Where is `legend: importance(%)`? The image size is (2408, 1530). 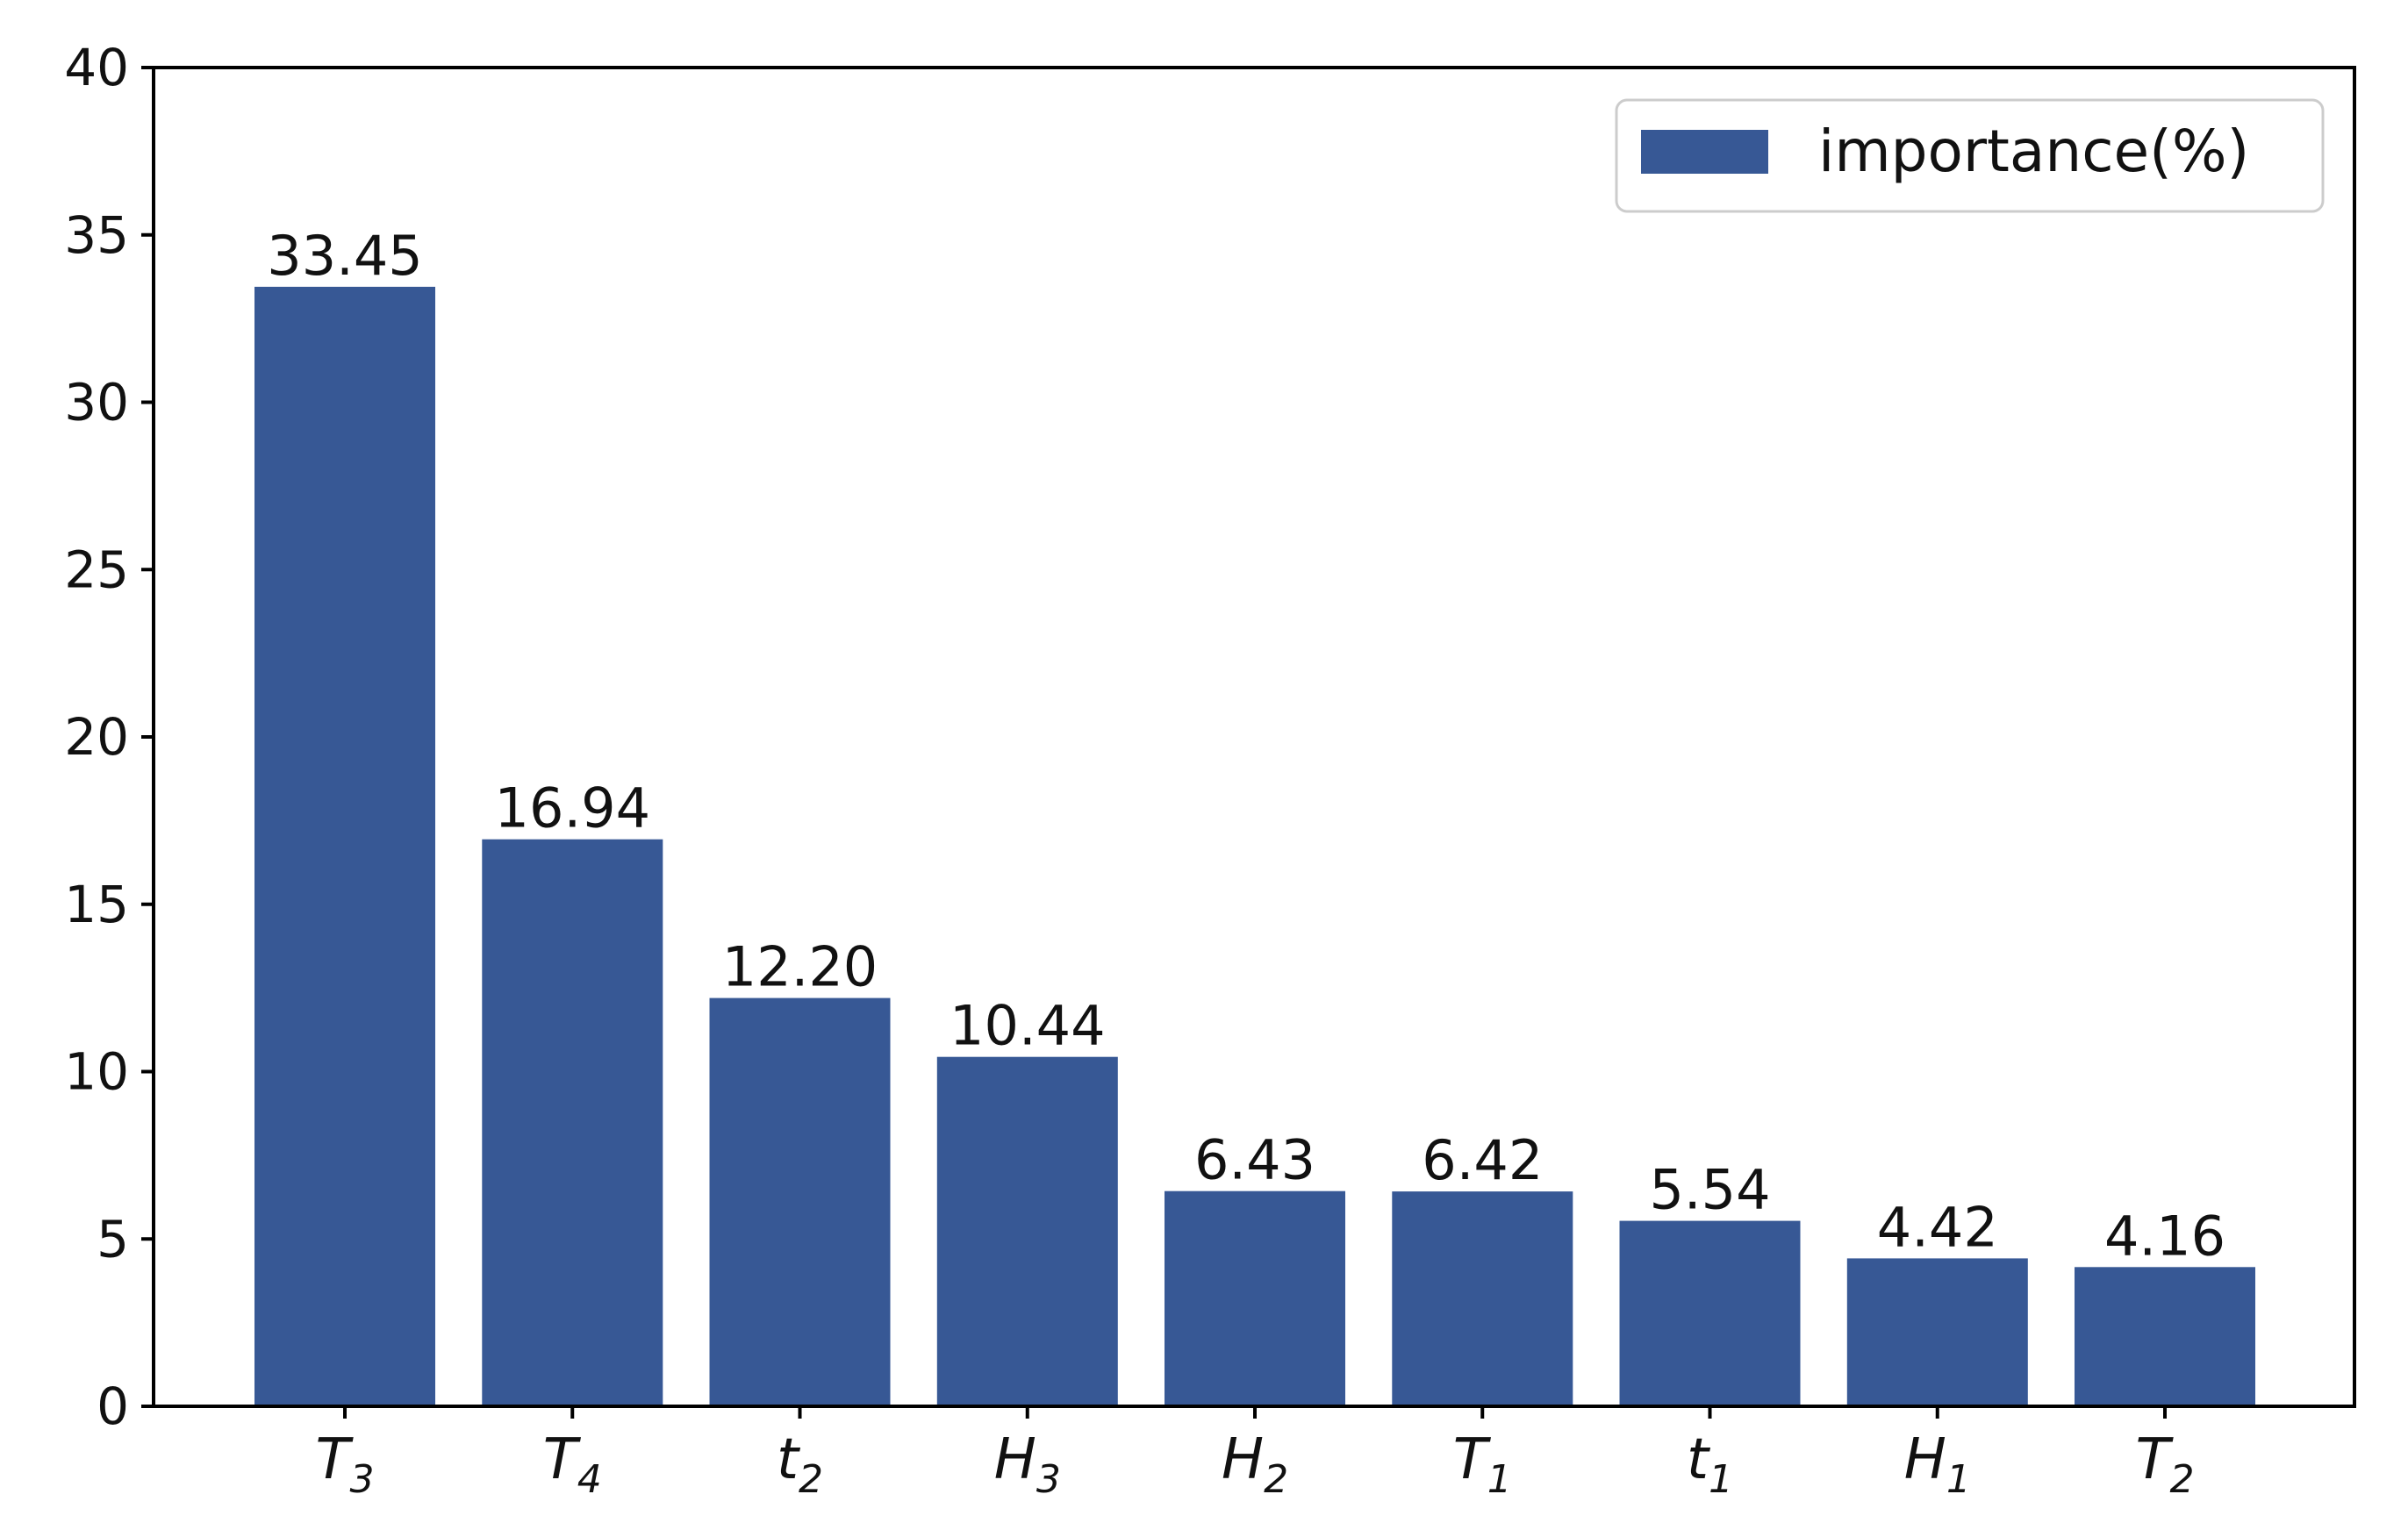 legend: importance(%) is located at coordinates (1970, 155).